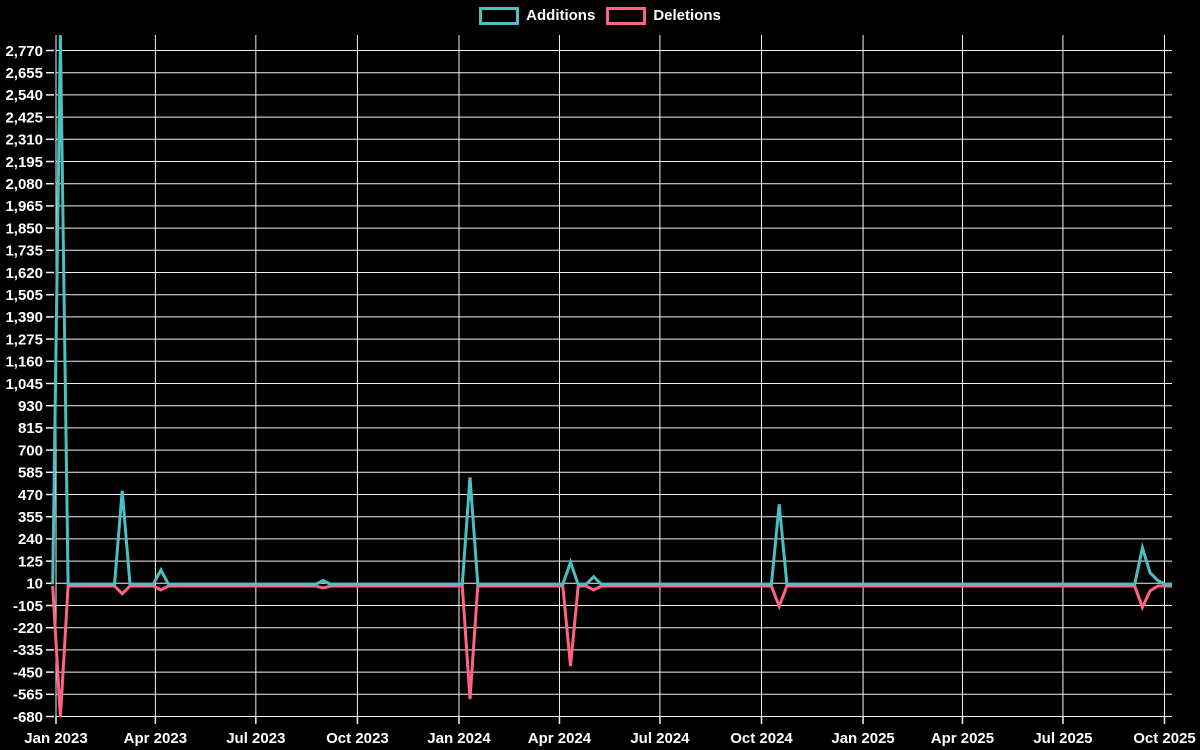  I want to click on y-axis-tick-label: 10, so click(34, 584).